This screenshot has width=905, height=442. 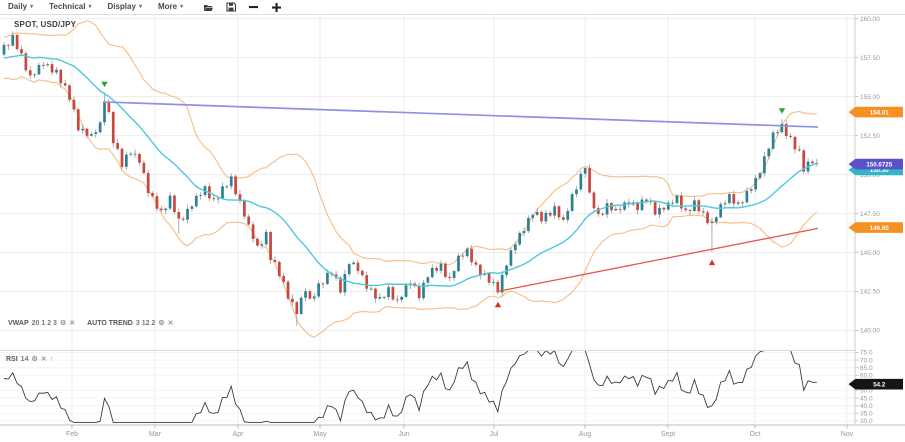 What do you see at coordinates (51, 359) in the screenshot?
I see `expand-pane-arrow-icon: ↑` at bounding box center [51, 359].